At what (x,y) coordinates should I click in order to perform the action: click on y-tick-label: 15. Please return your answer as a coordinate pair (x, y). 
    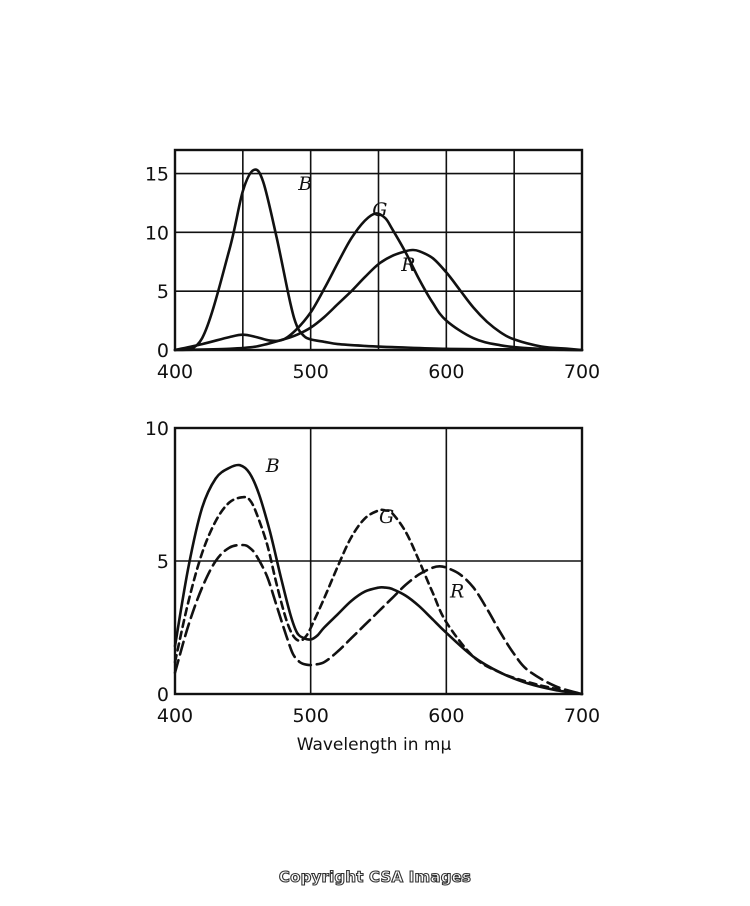
    Looking at the image, I should click on (157, 175).